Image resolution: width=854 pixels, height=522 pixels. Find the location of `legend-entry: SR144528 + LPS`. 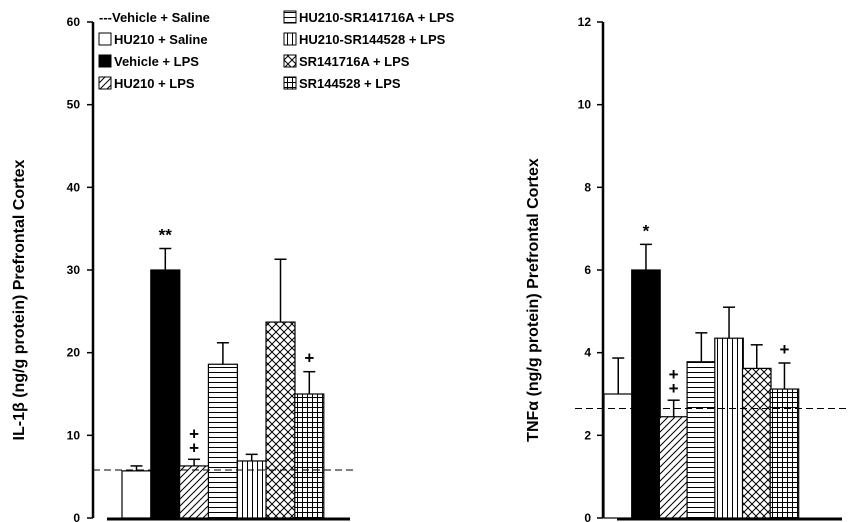

legend-entry: SR144528 + LPS is located at coordinates (350, 83).